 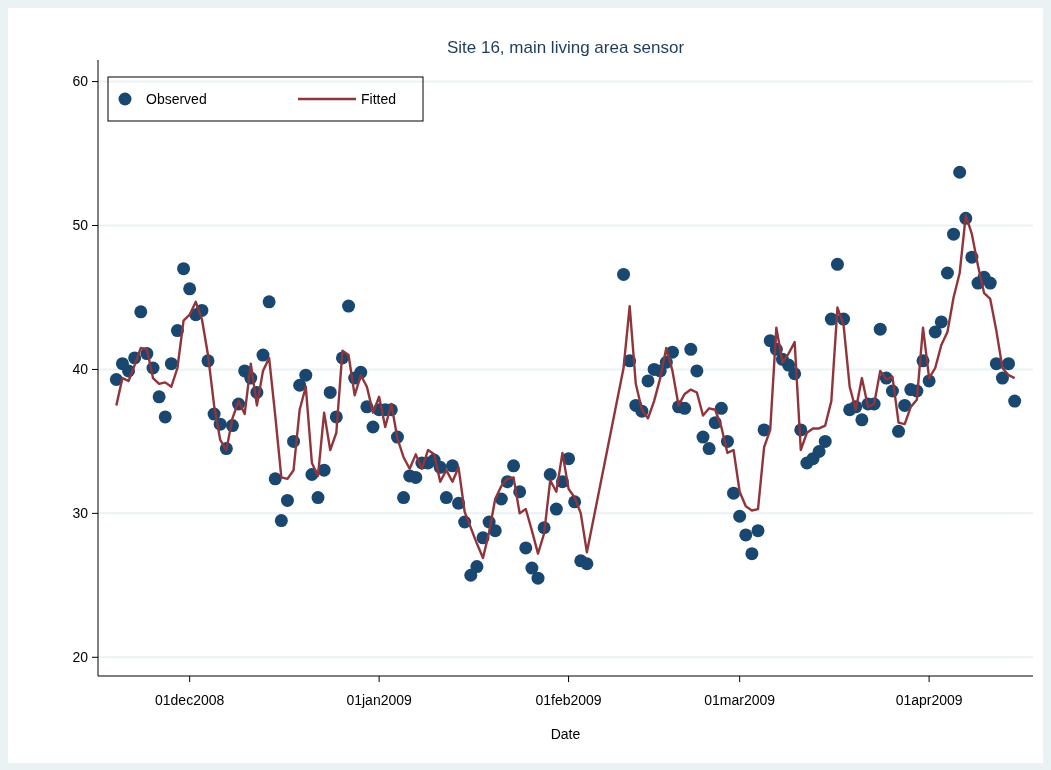 What do you see at coordinates (568, 700) in the screenshot?
I see `x-tick-label: 01feb2009` at bounding box center [568, 700].